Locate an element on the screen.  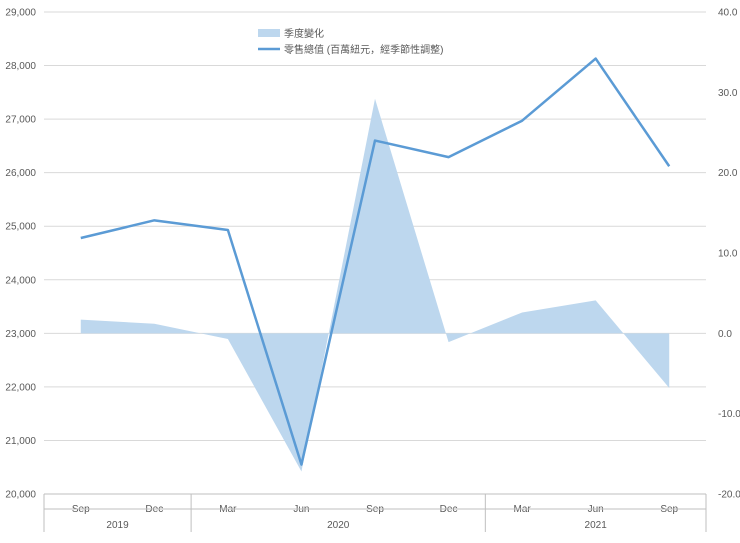
y-left-tick-label: 26,000 is located at coordinates (20, 173).